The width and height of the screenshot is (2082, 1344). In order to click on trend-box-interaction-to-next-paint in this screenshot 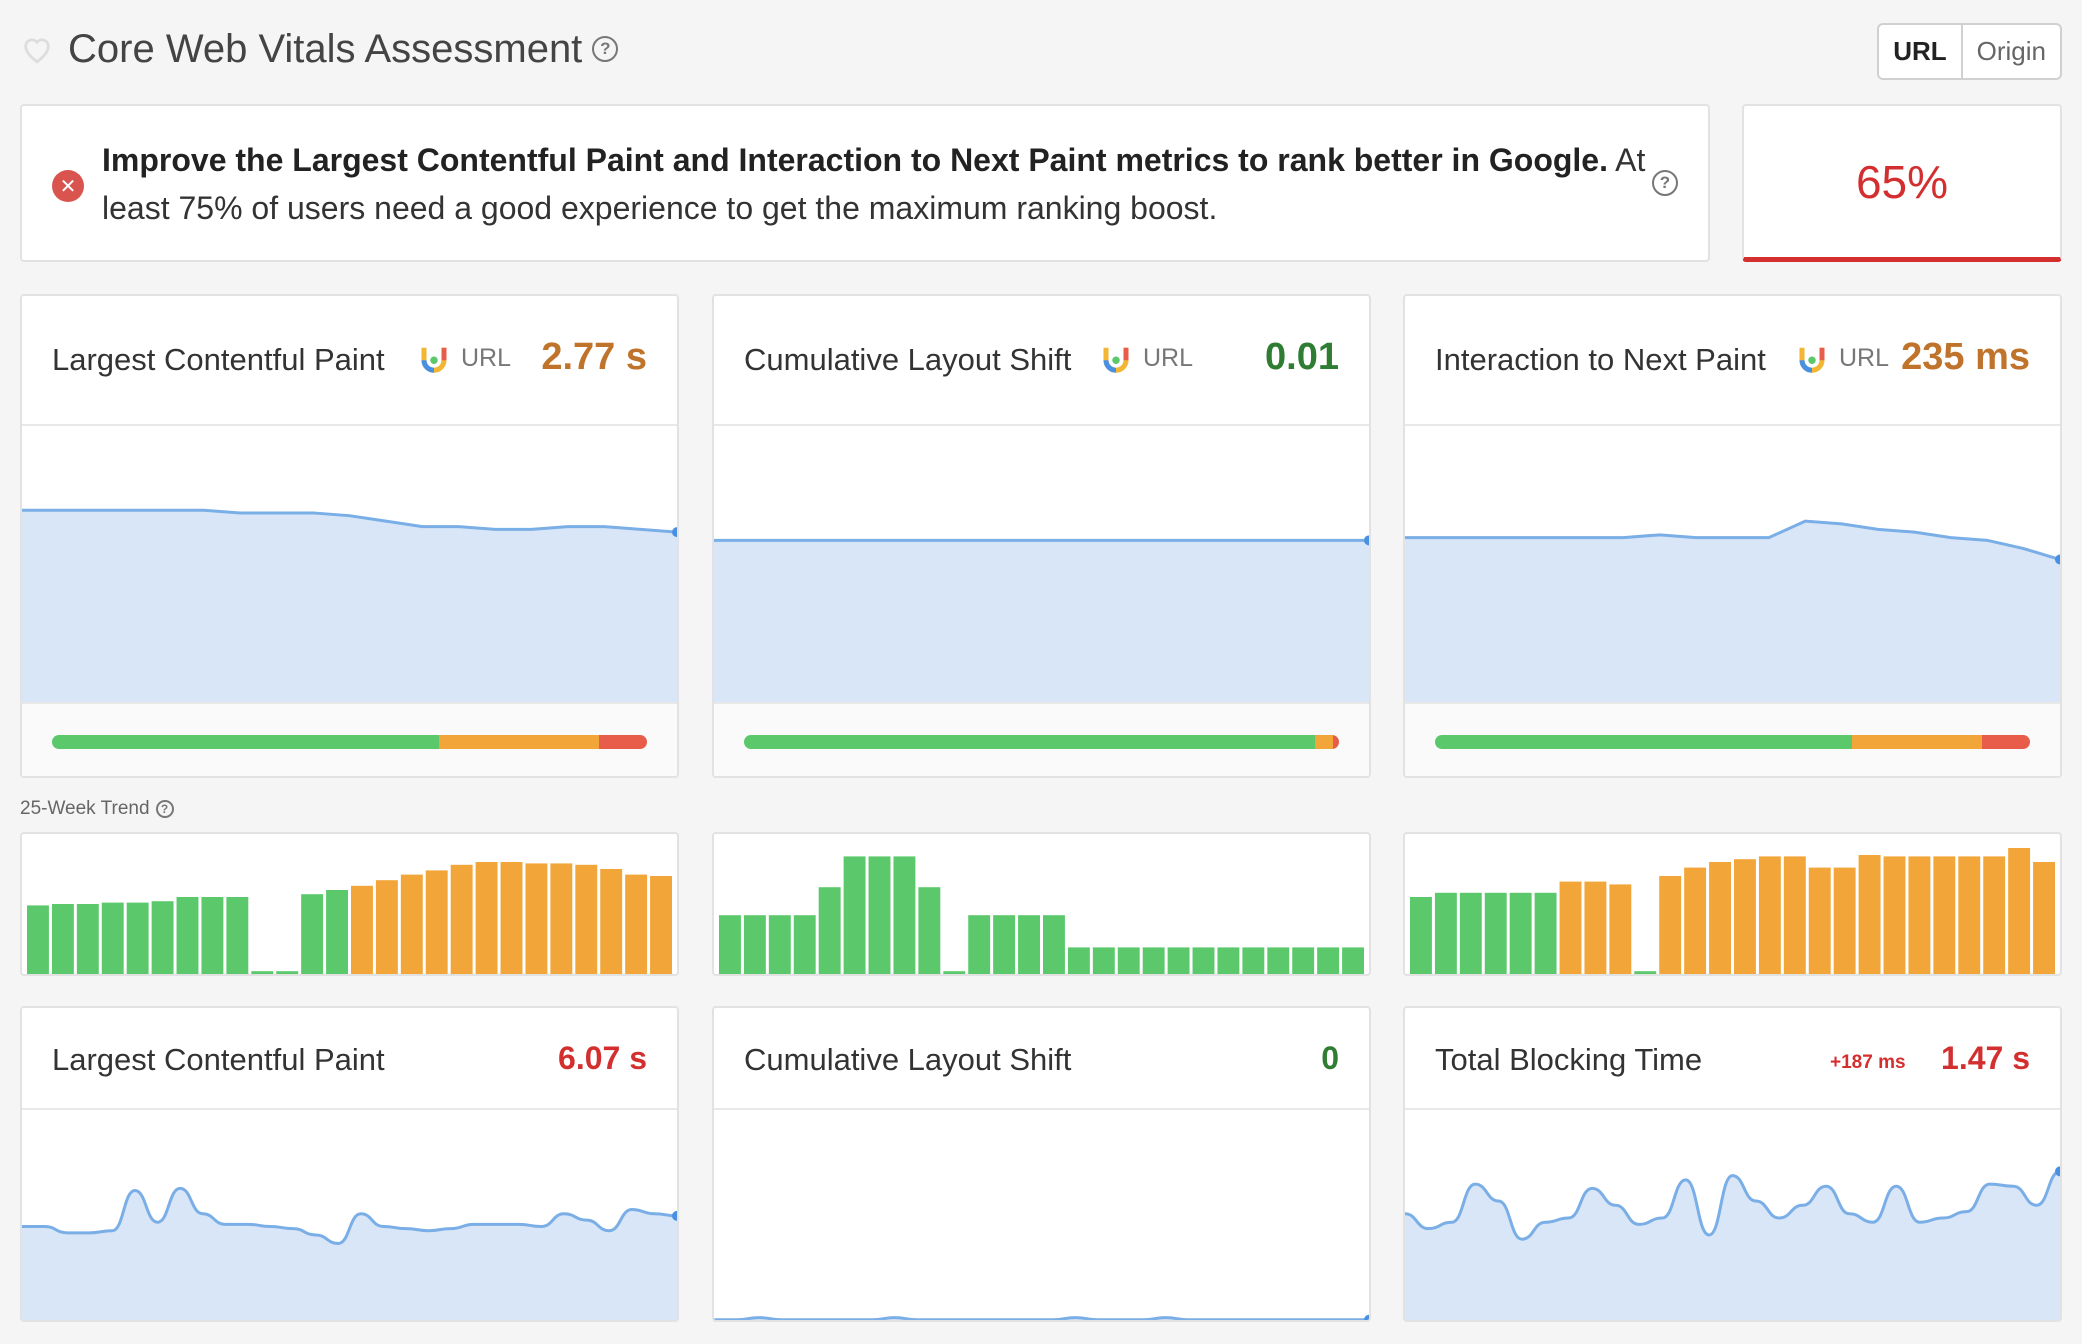, I will do `click(1732, 904)`.